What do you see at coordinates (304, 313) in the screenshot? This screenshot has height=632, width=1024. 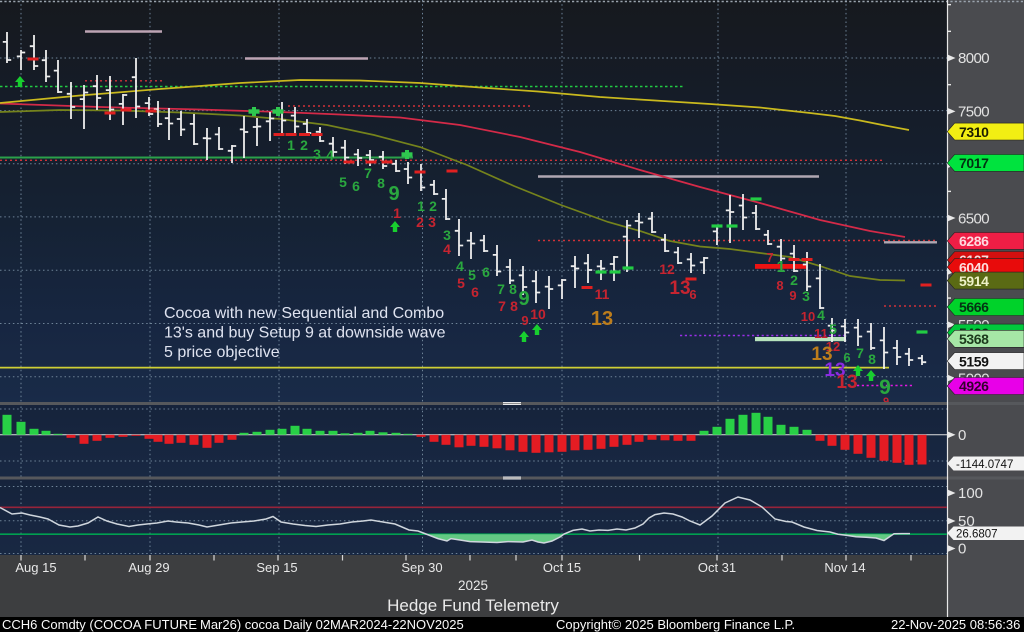 I see `svg-text:Cocoa with new Sequential and: Cocoa with new Sequential and Combo` at bounding box center [304, 313].